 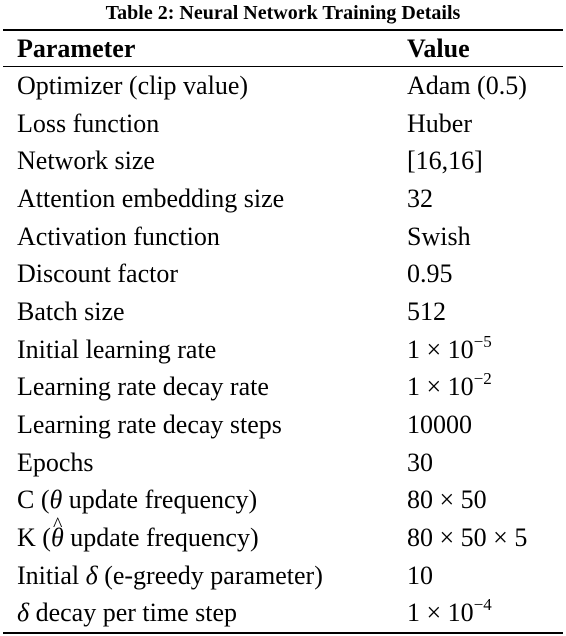 I want to click on parameter-cell: Loss function, so click(x=88, y=123).